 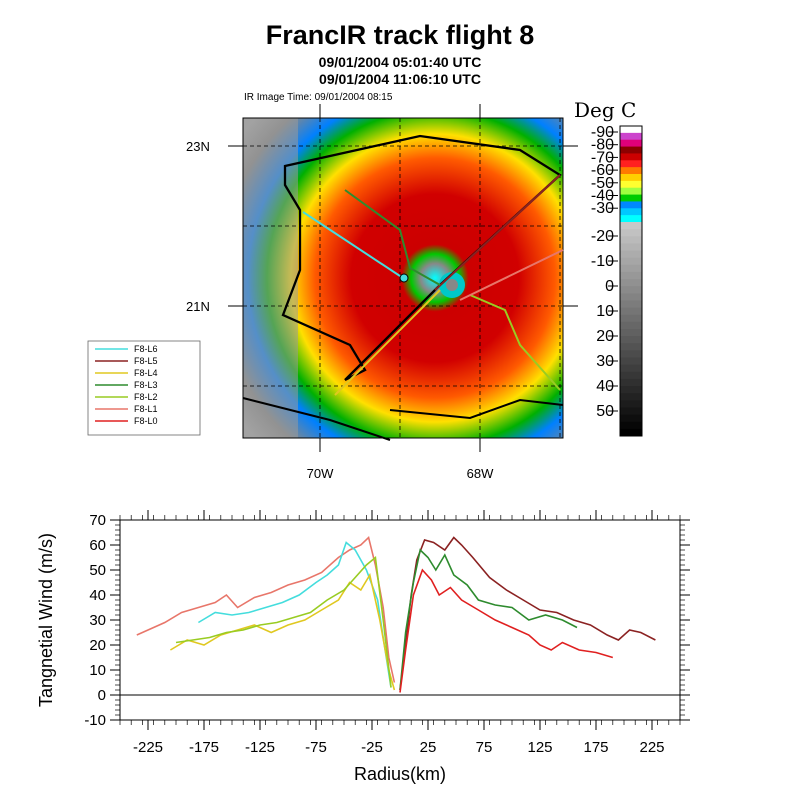 I want to click on colorbar-label: -40, so click(x=602, y=196).